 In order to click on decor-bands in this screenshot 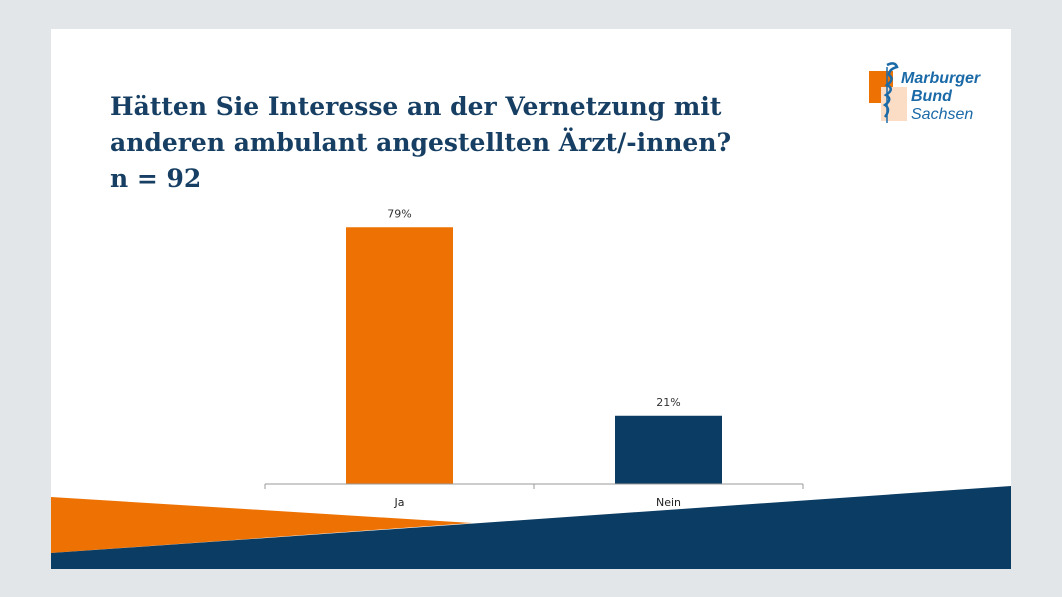, I will do `click(531, 527)`.